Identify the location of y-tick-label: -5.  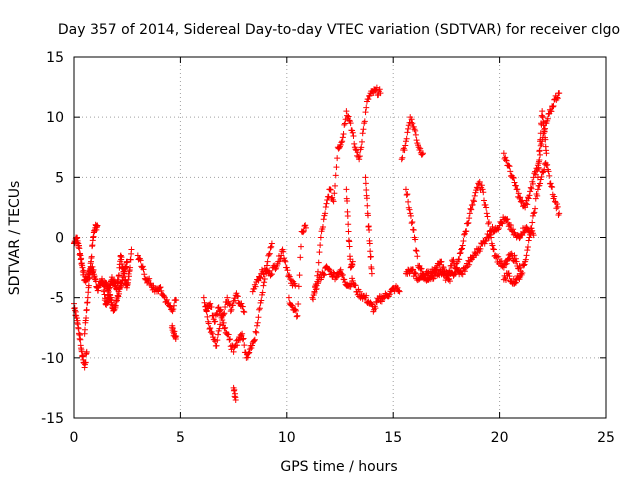
(57, 299).